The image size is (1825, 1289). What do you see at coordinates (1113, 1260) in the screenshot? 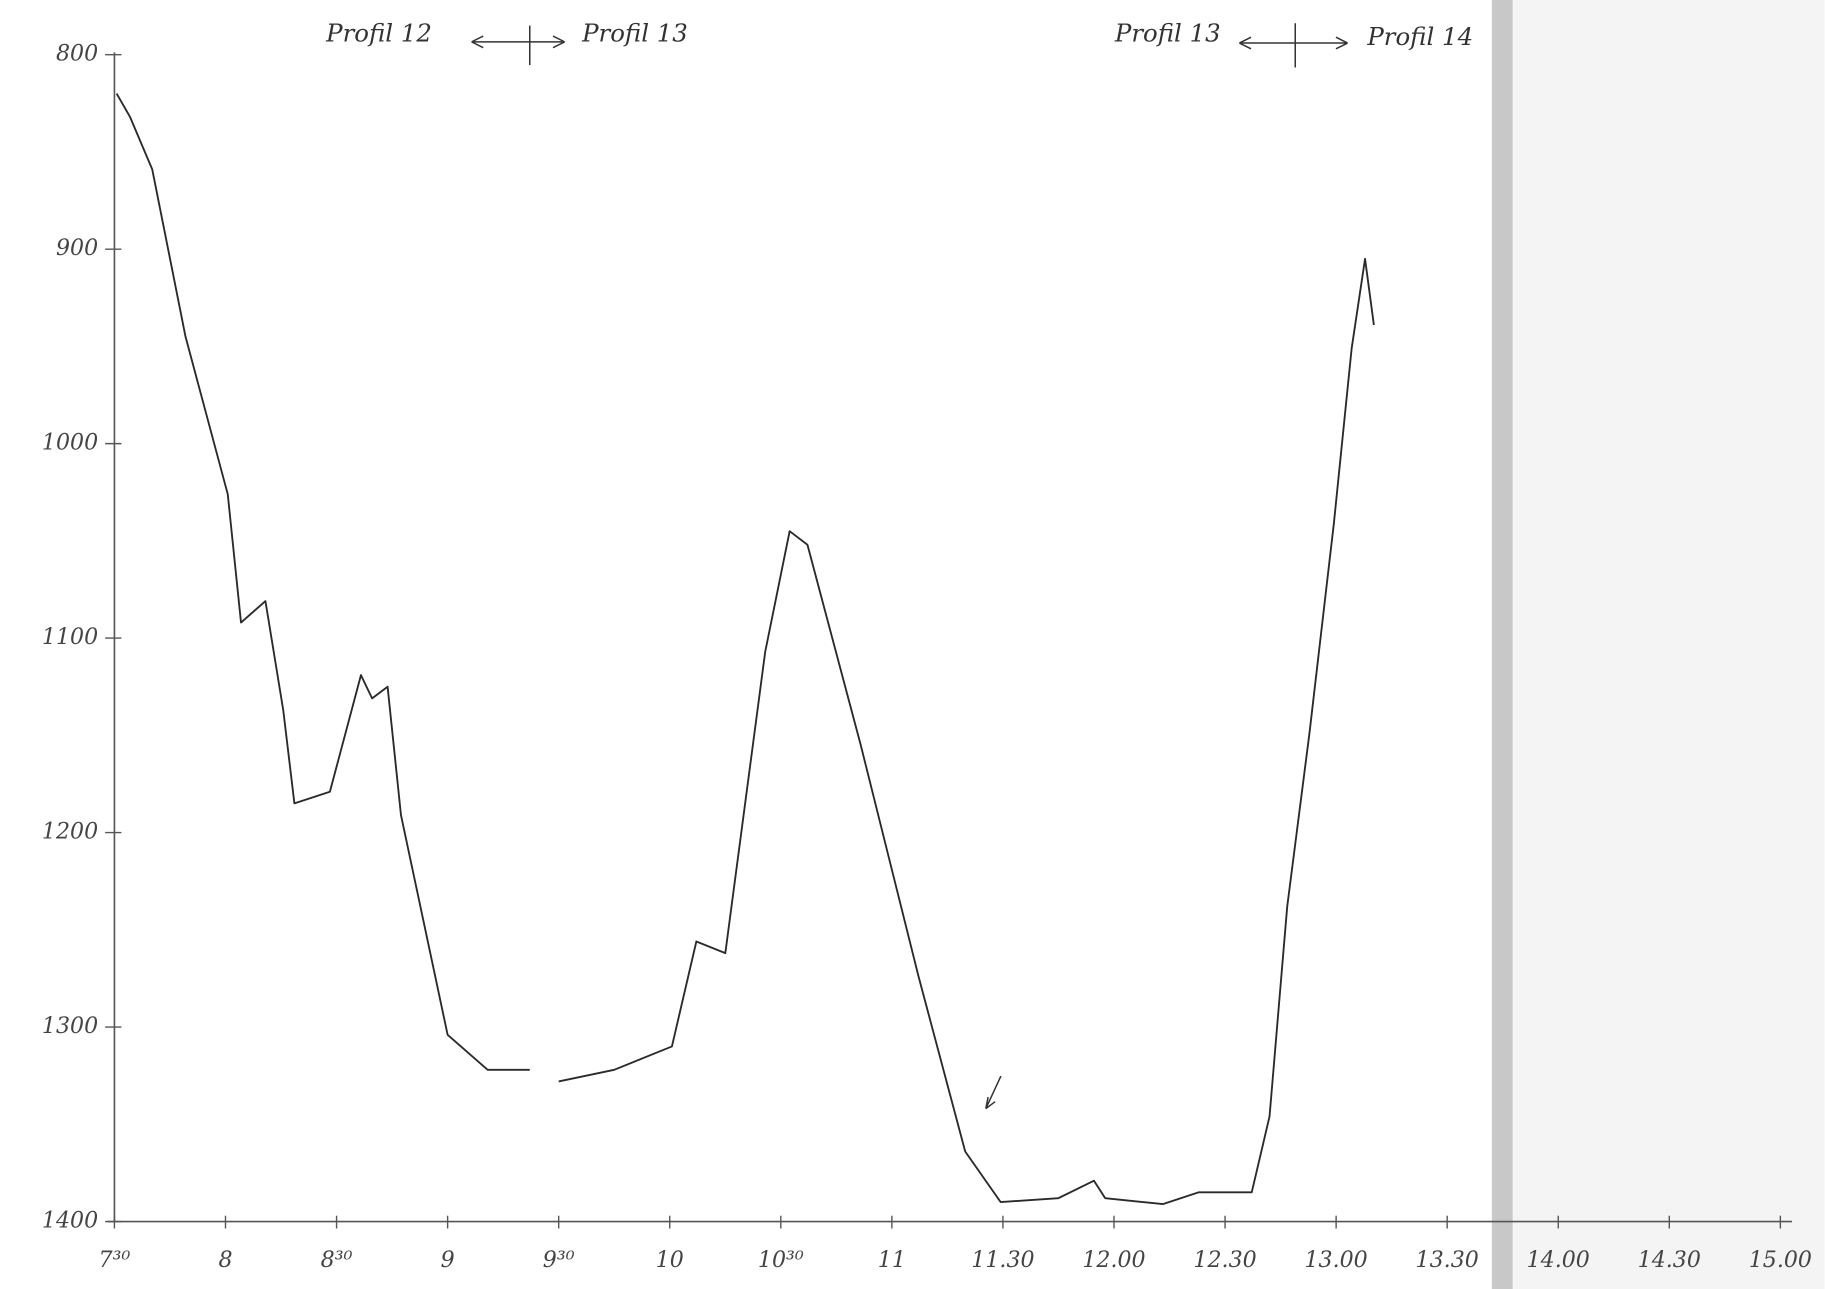
I see `x-tick-label: 12.00` at bounding box center [1113, 1260].